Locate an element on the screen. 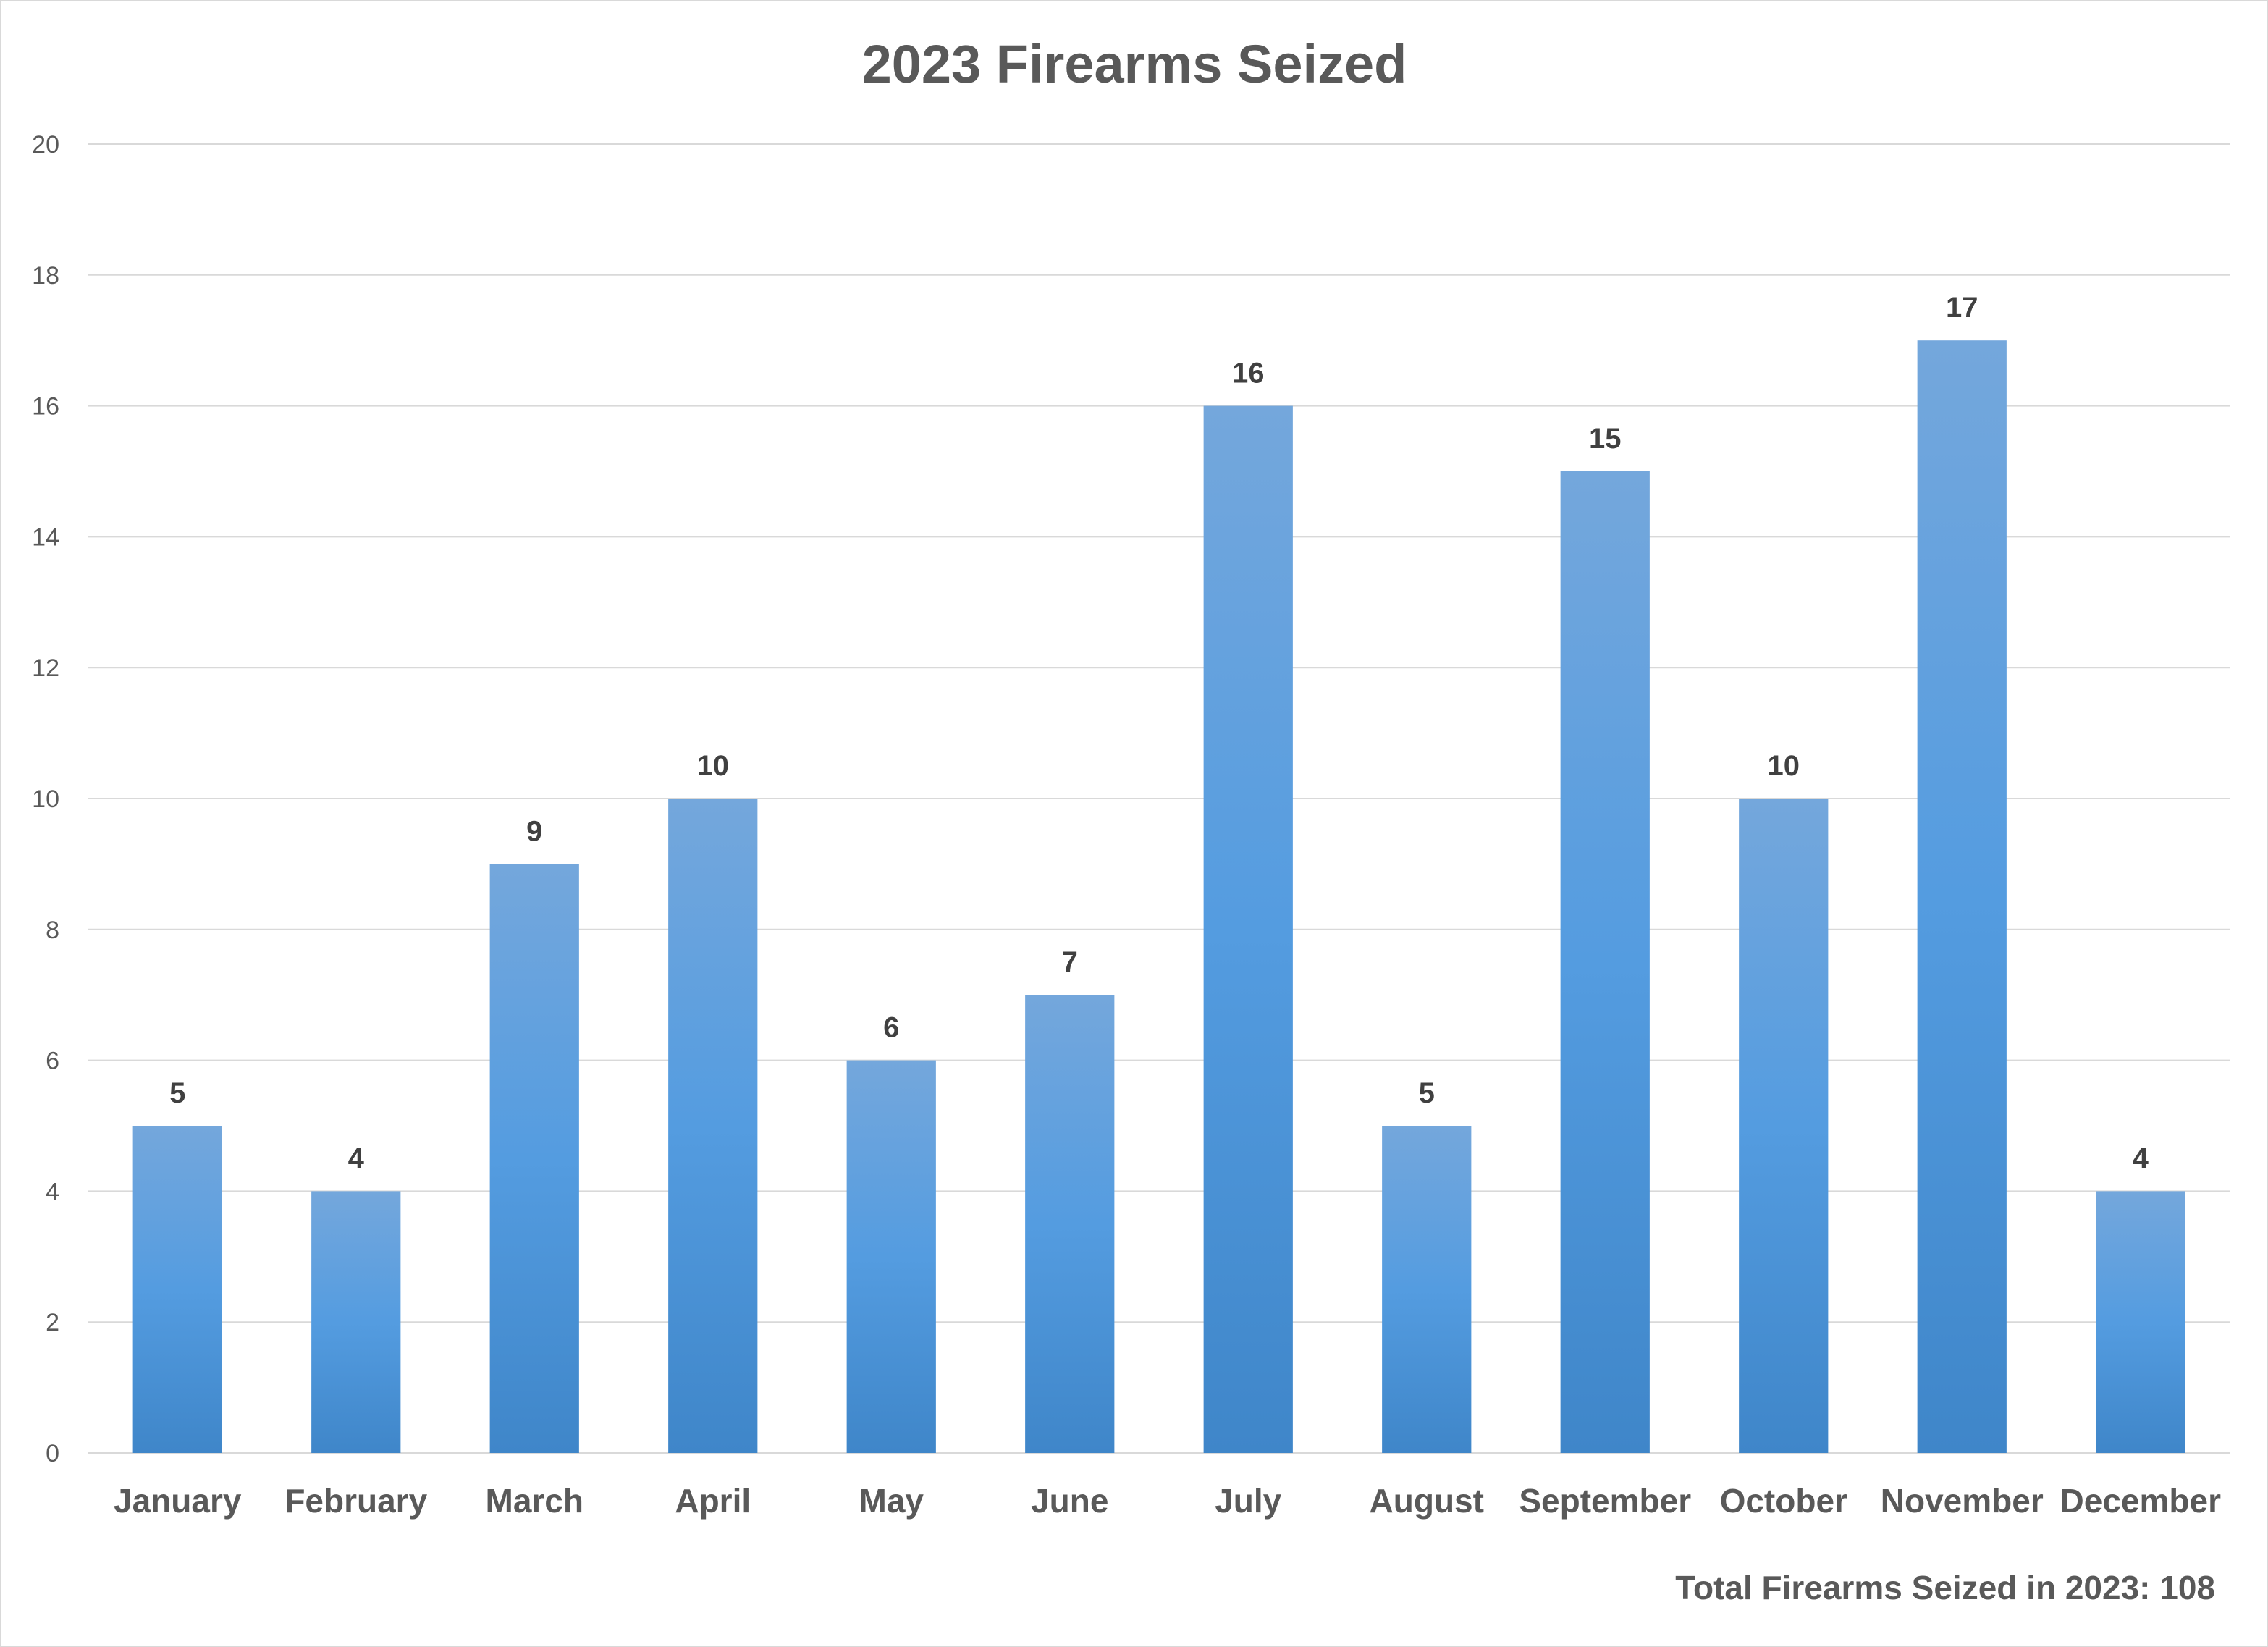 The image size is (2268, 1647). category-label-december: December is located at coordinates (2141, 1501).